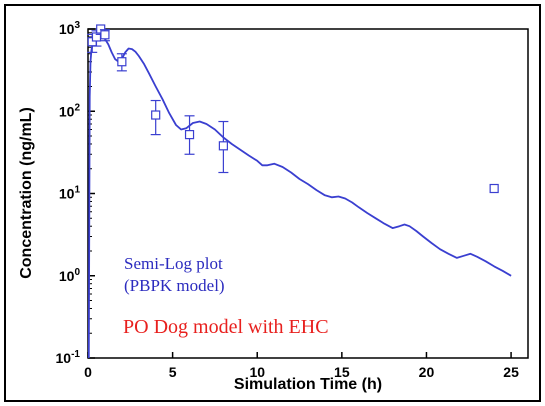 This screenshot has height=406, width=545. What do you see at coordinates (173, 372) in the screenshot?
I see `x-tick-label: 5` at bounding box center [173, 372].